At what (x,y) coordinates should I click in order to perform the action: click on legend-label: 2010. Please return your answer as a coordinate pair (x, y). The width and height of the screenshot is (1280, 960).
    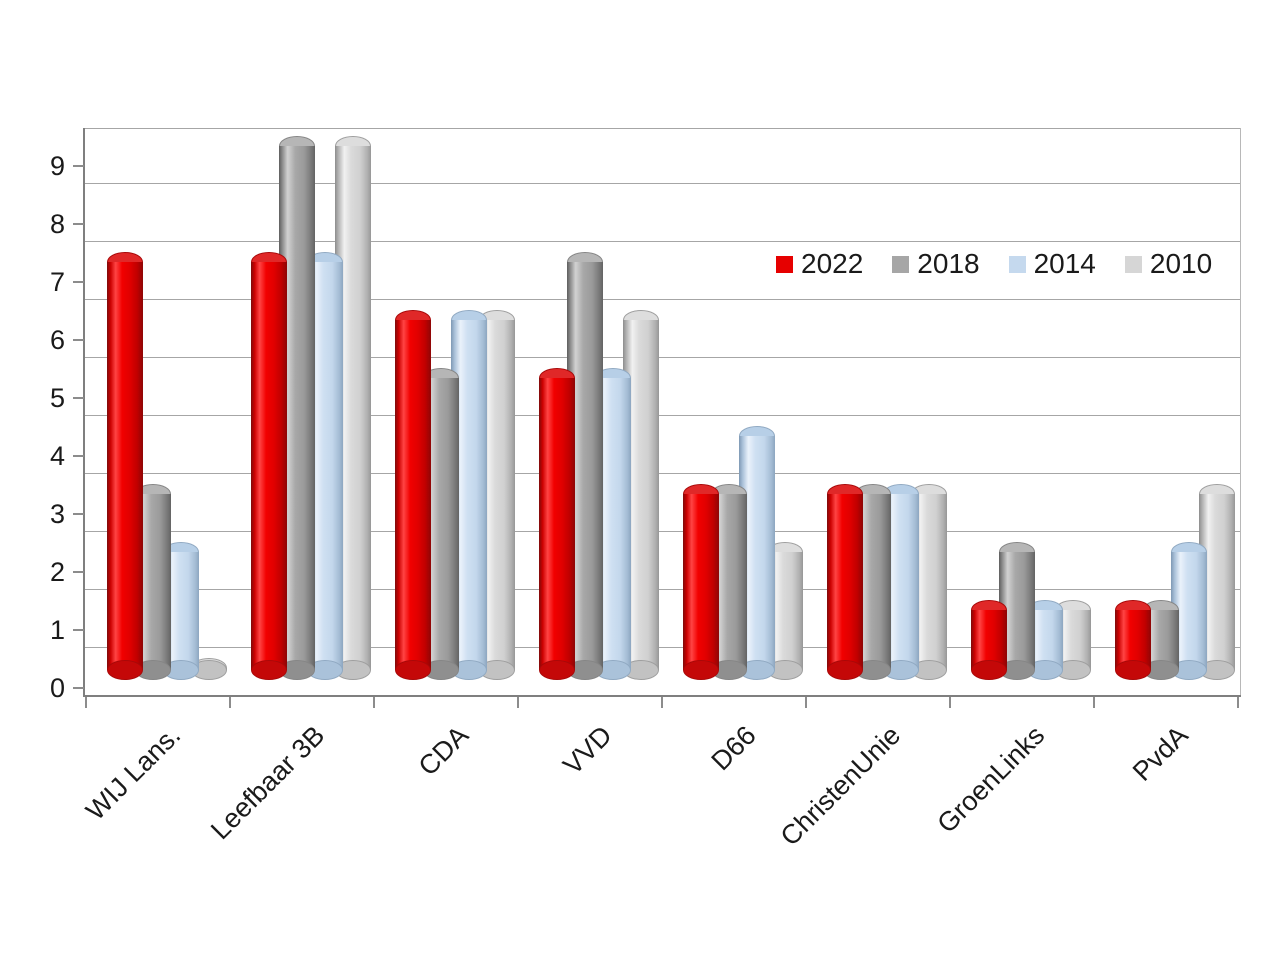
    Looking at the image, I should click on (1181, 263).